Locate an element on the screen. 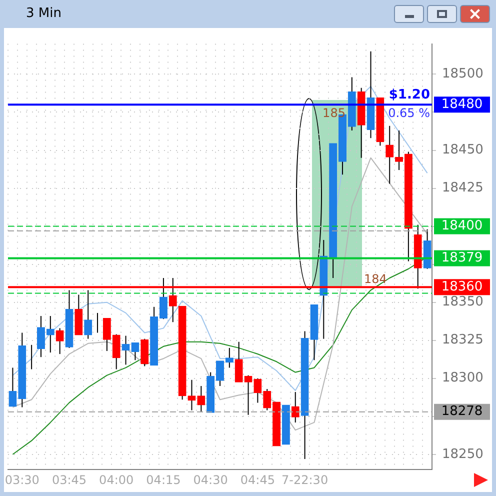  annotation: 184 is located at coordinates (375, 279).